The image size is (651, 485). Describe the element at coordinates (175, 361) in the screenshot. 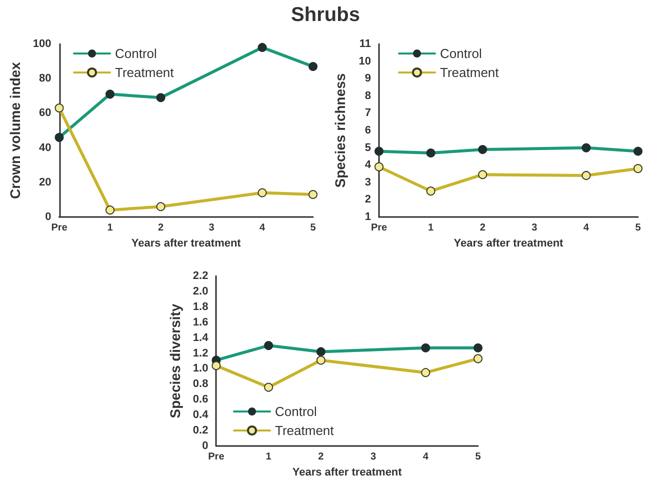

I see `y-axis-title: Species diversity` at that location.